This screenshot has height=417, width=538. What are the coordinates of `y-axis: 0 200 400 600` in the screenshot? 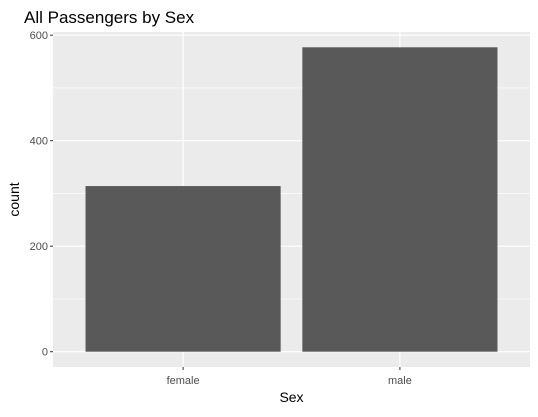 It's located at (41, 194).